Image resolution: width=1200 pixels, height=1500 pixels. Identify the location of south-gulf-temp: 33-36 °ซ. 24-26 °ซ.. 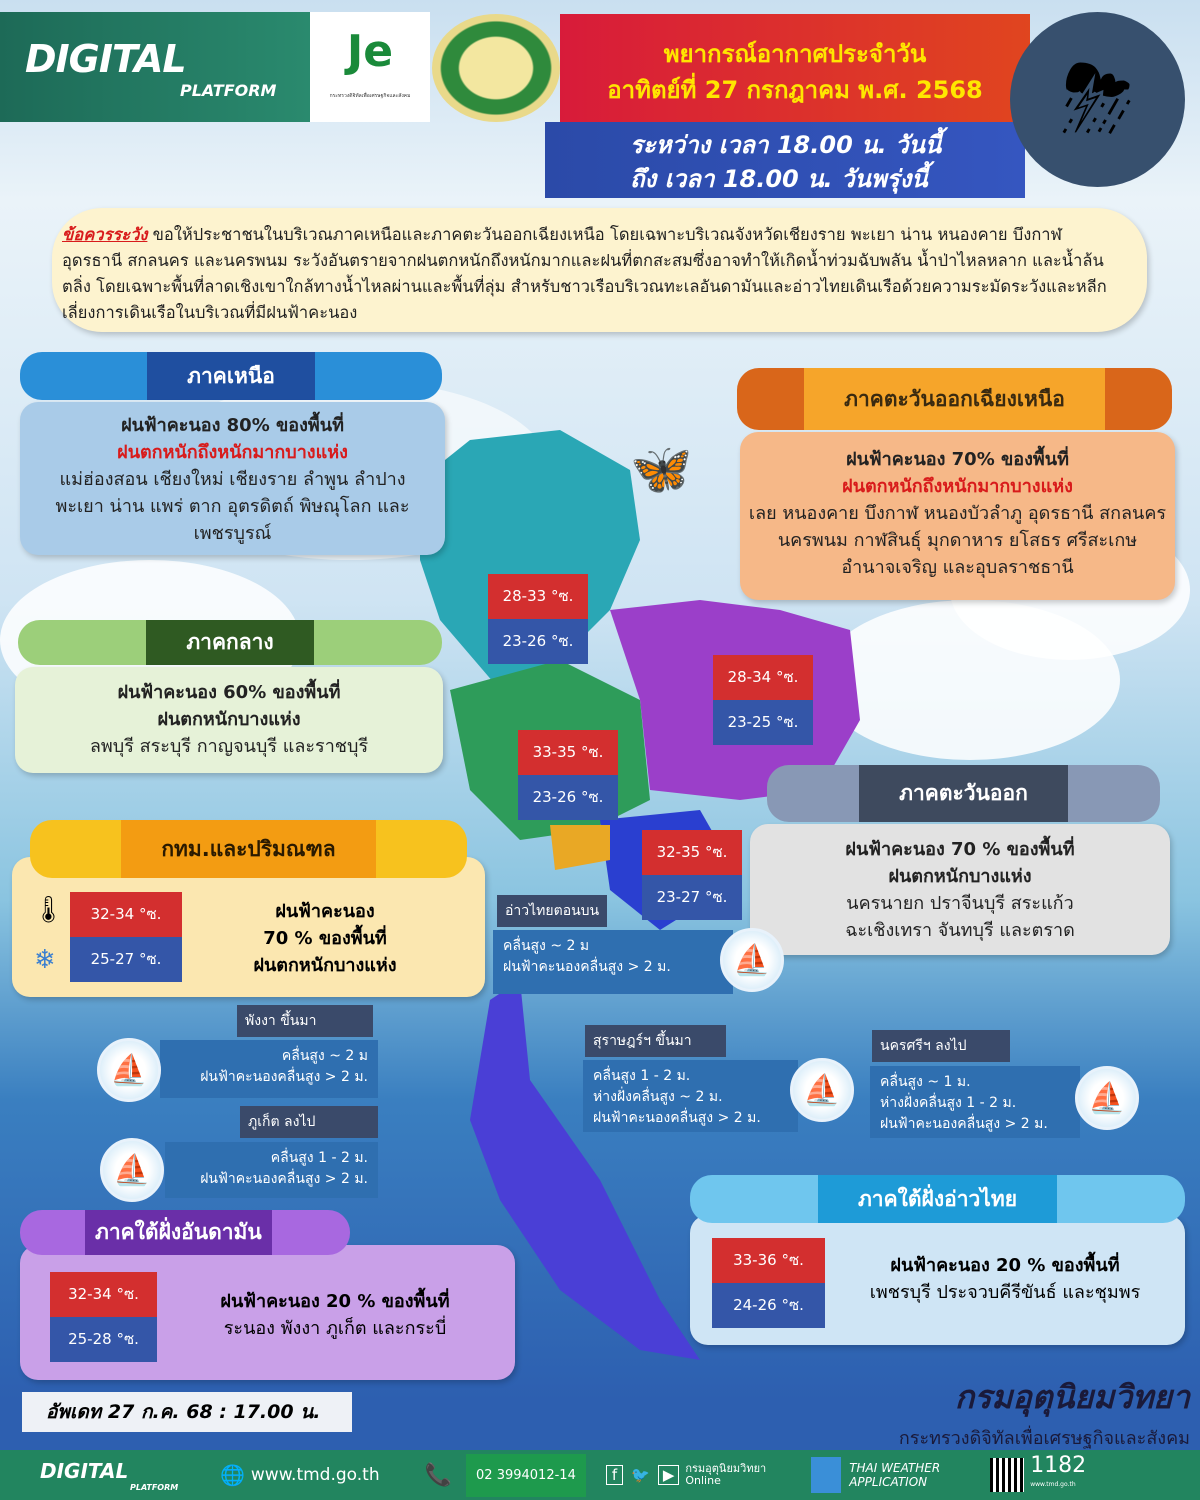
(768, 1283).